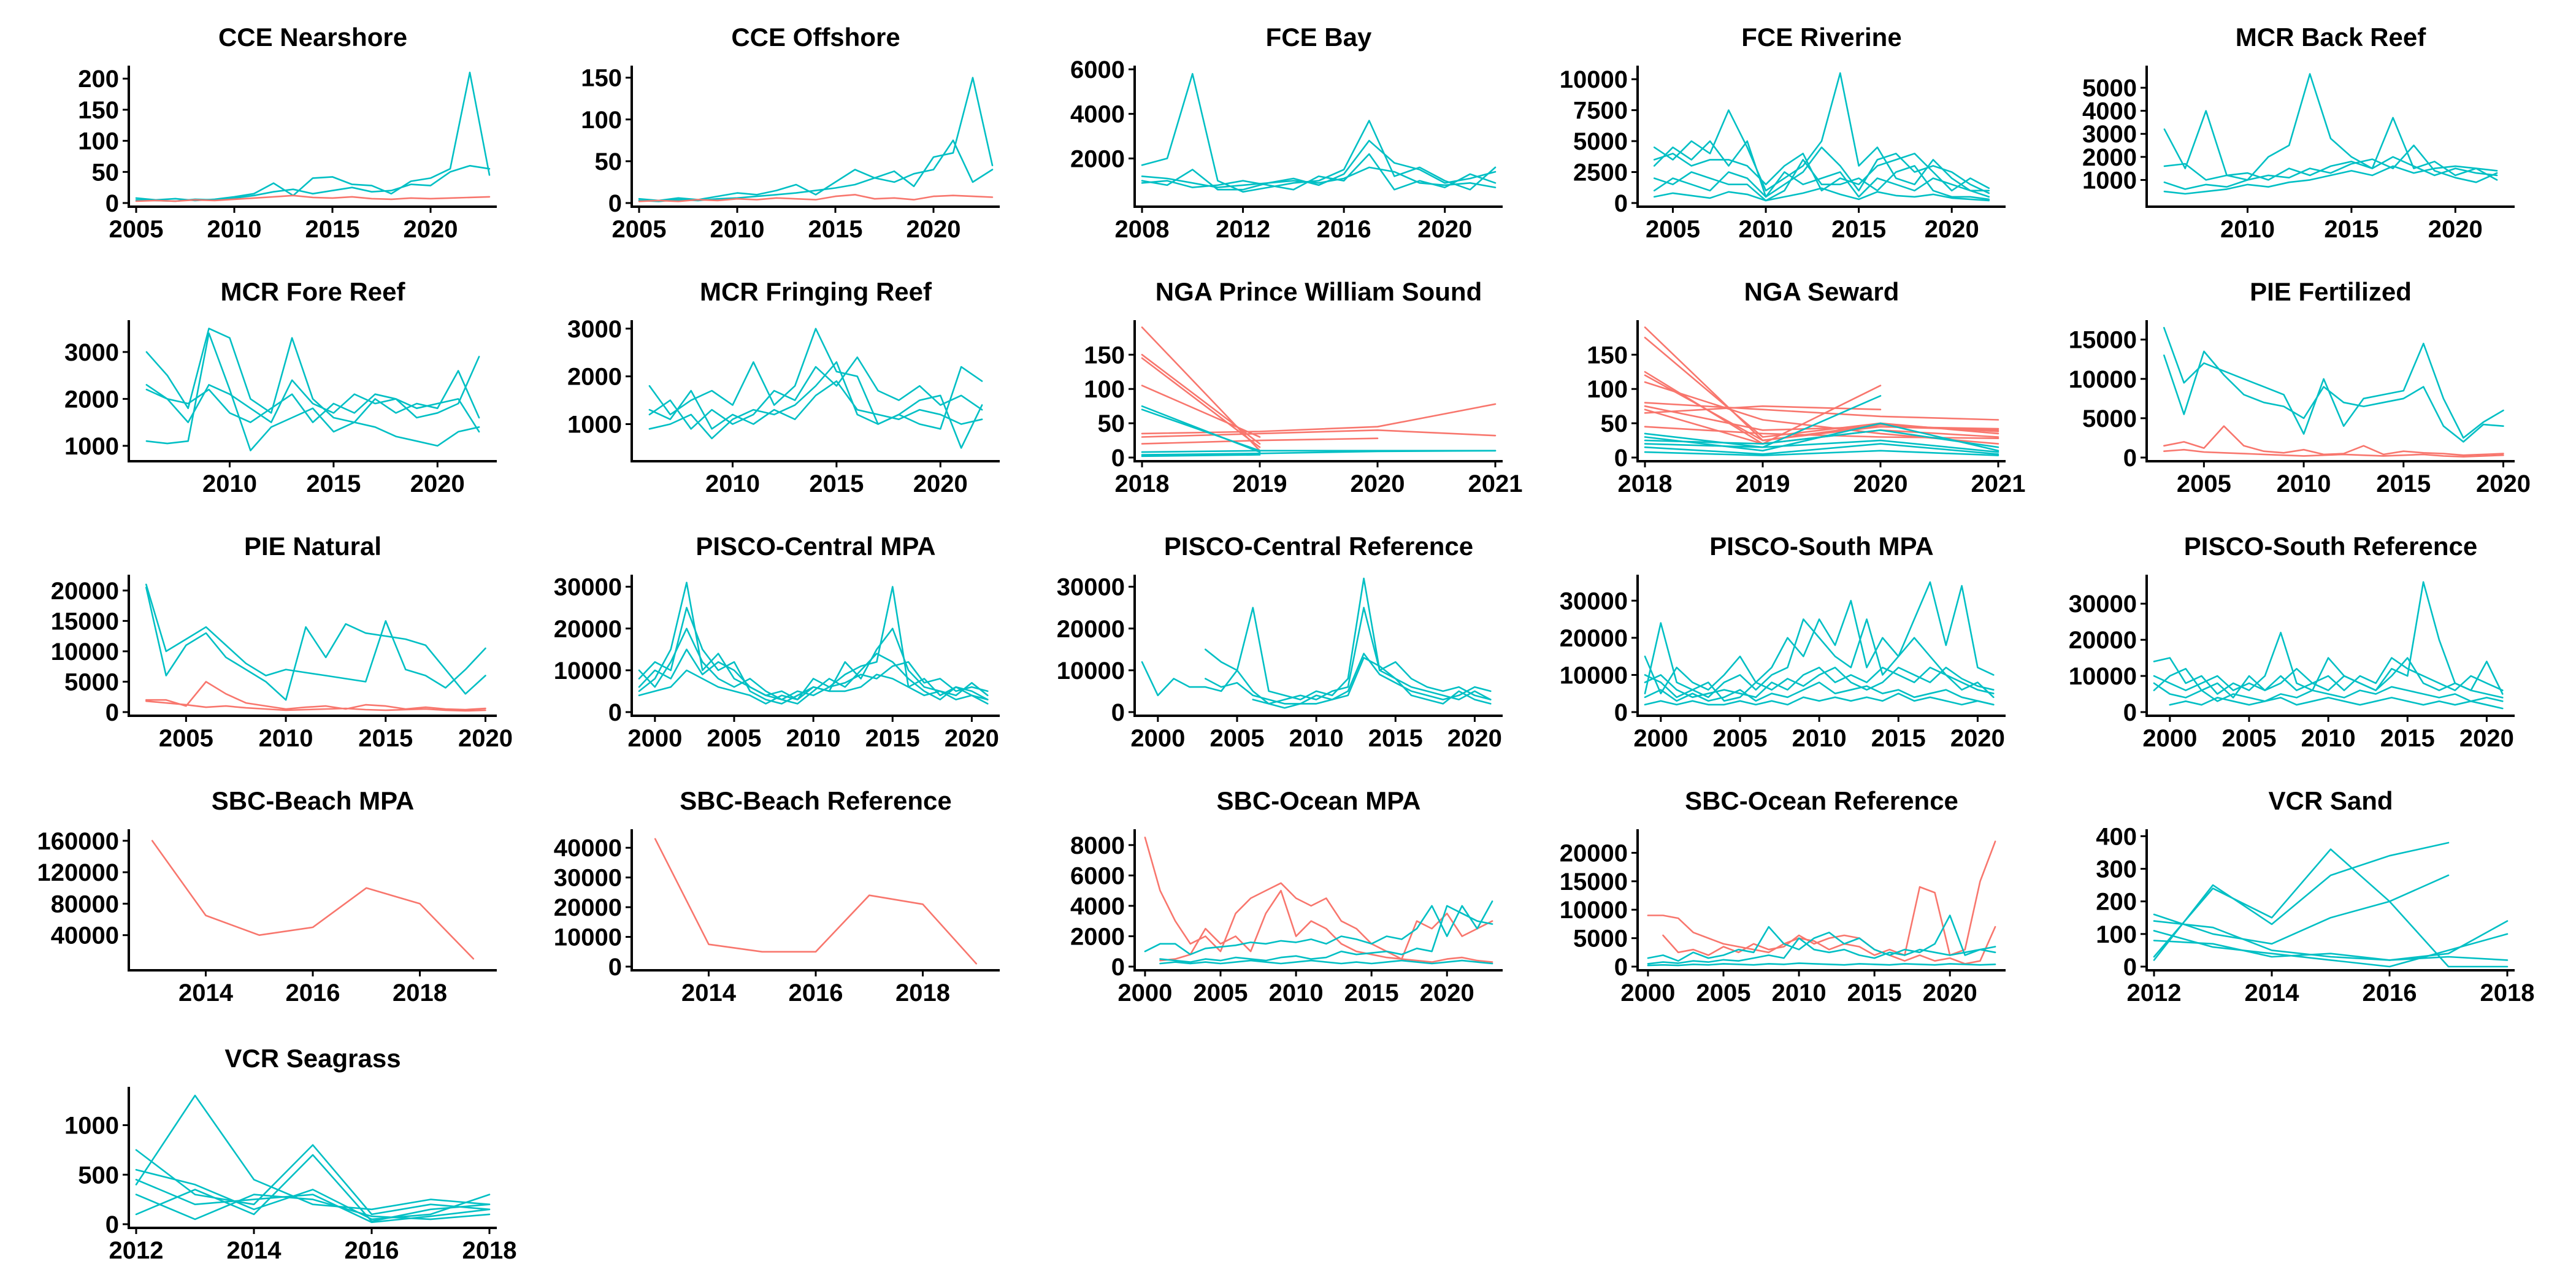  Describe the element at coordinates (1104, 389) in the screenshot. I see `y-tick-label: 100` at that location.